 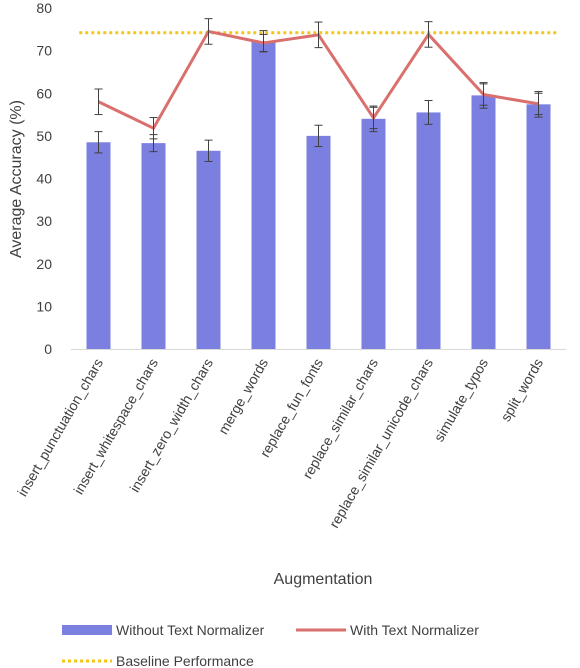 I want to click on y-axis-title: Average Accuracy (%), so click(x=16, y=179).